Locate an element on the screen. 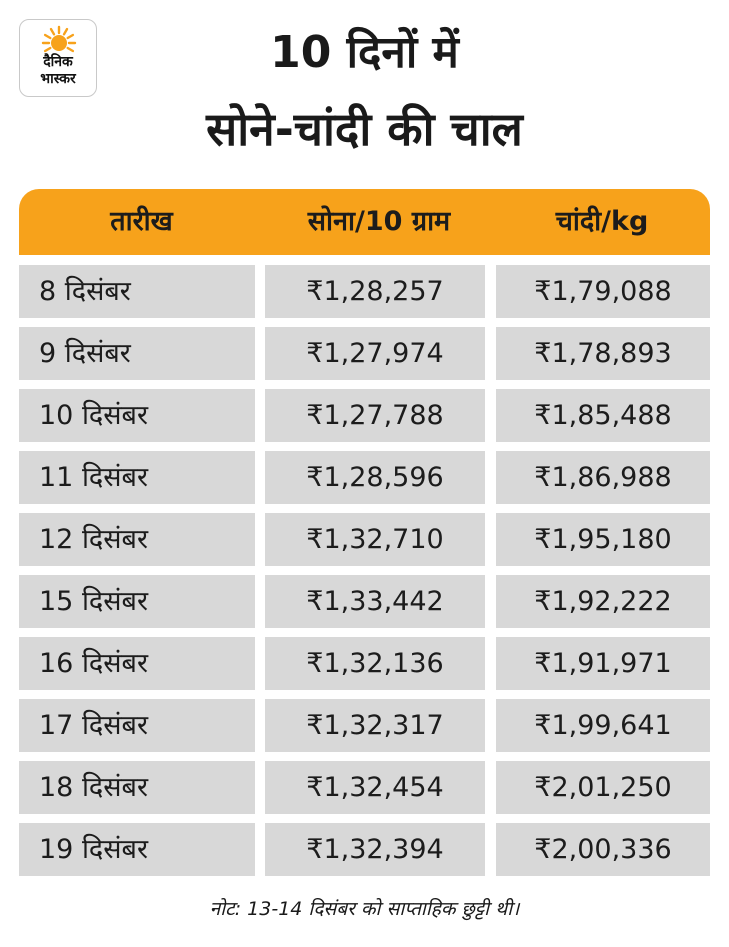 The width and height of the screenshot is (729, 947). gold-price-cell: ₹1,27,974 is located at coordinates (375, 353).